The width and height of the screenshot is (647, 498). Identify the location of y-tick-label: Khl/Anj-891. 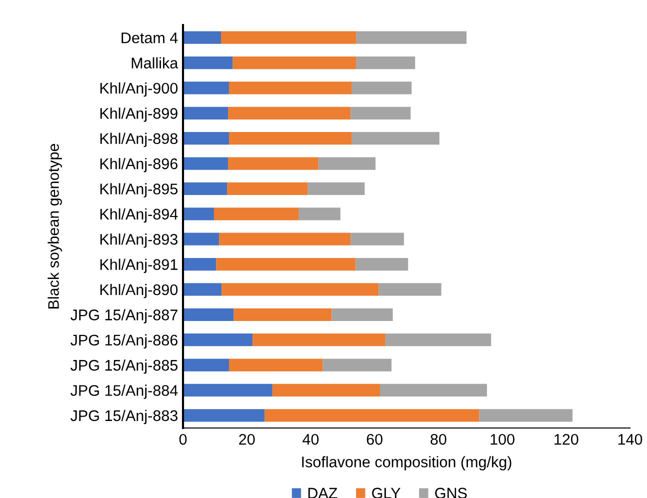
(139, 265).